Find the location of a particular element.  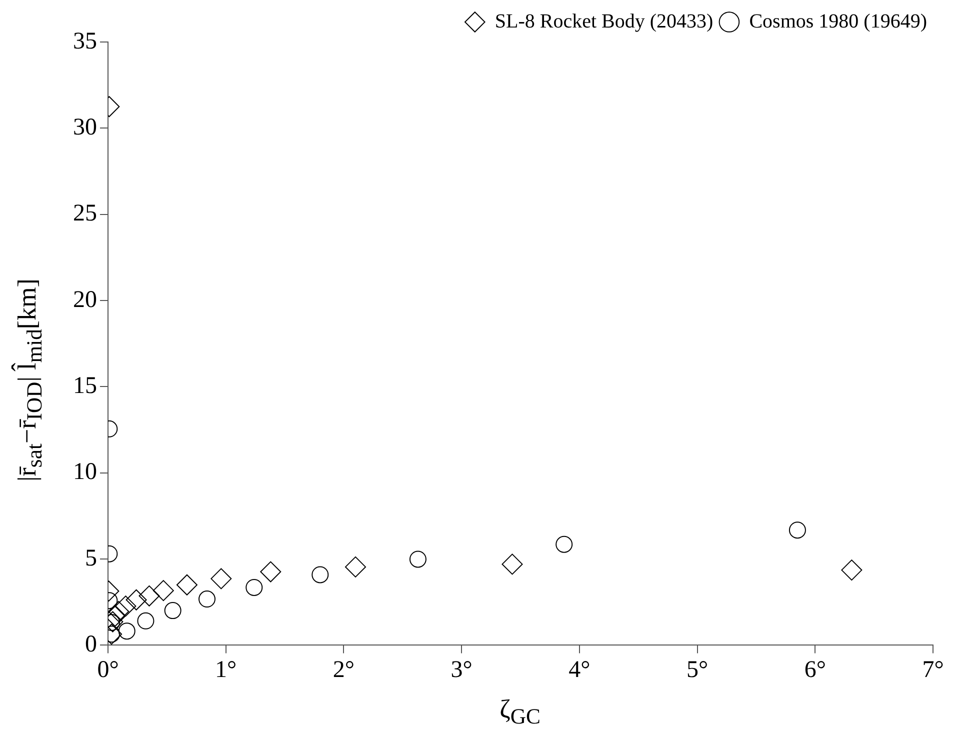

x-tick-label: 1° is located at coordinates (226, 669).